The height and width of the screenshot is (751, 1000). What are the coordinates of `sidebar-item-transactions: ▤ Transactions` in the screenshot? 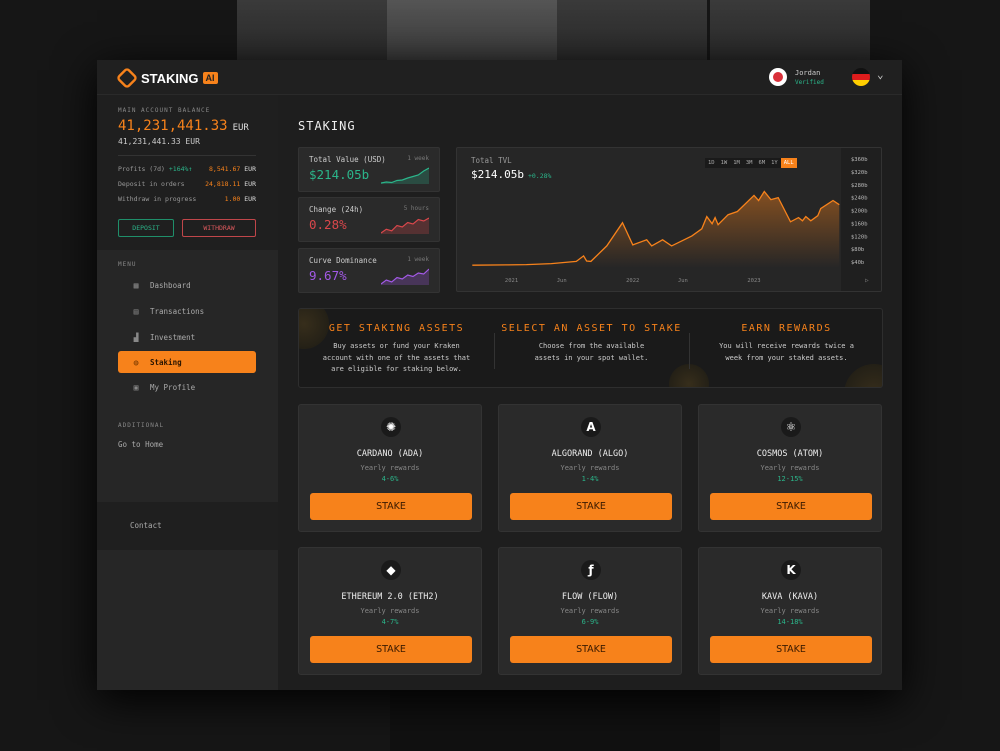 It's located at (187, 311).